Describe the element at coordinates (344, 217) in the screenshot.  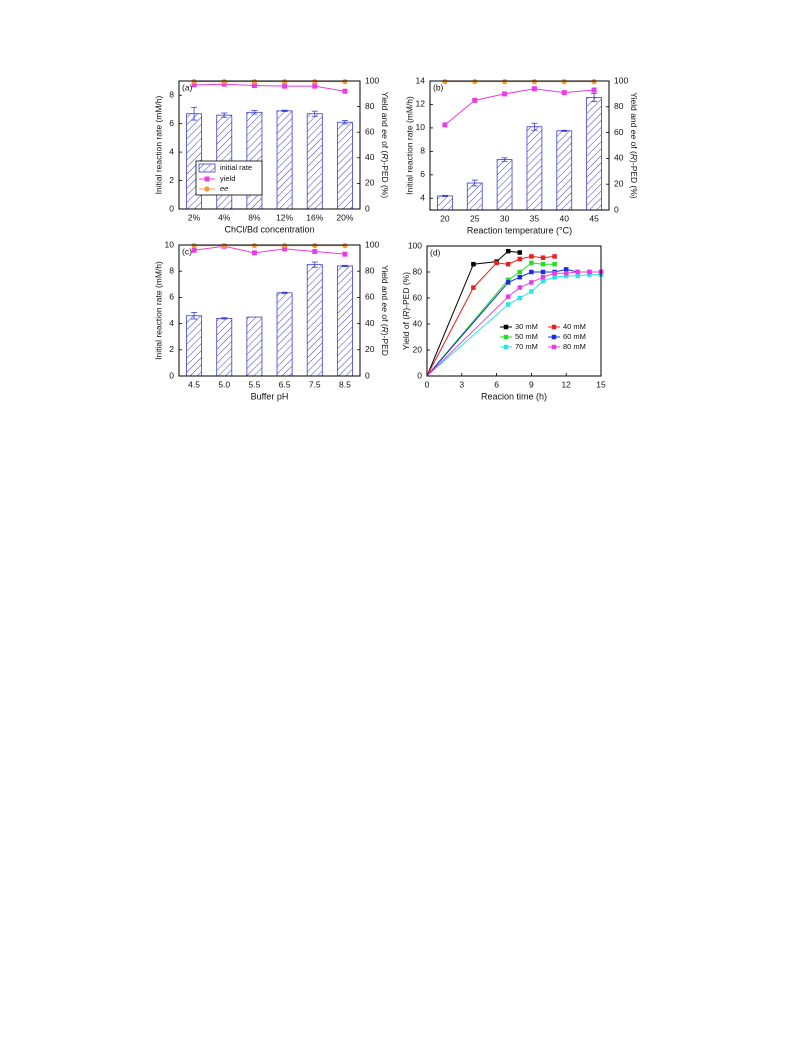
I see `x-tick-label: 20%` at that location.